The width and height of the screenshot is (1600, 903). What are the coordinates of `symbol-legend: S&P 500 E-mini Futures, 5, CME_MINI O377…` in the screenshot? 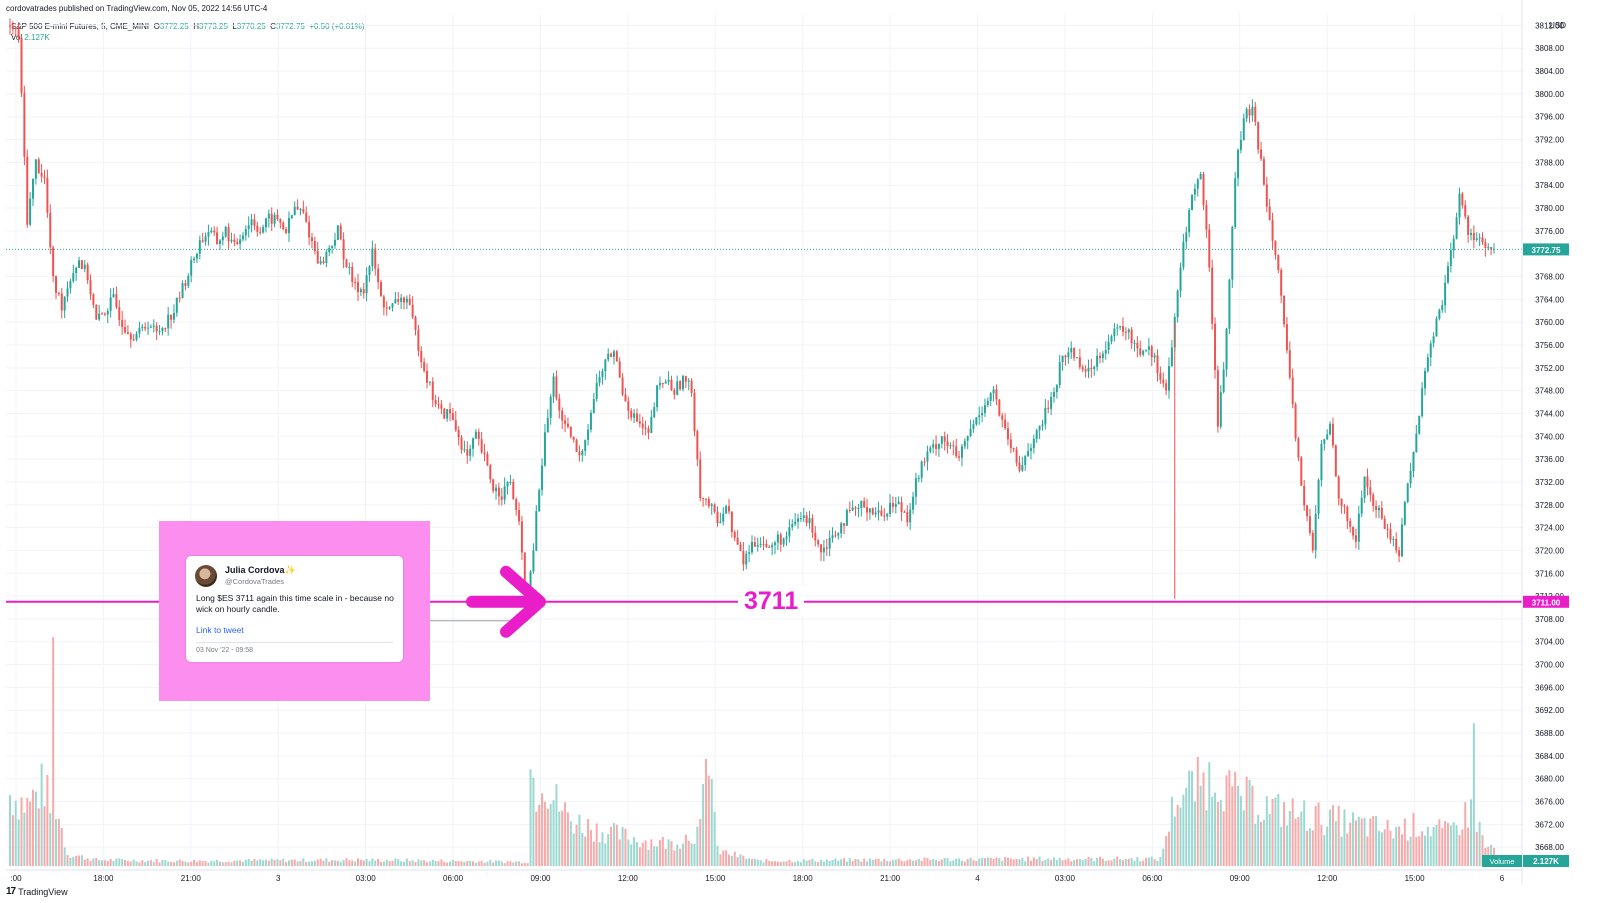 It's located at (187, 32).